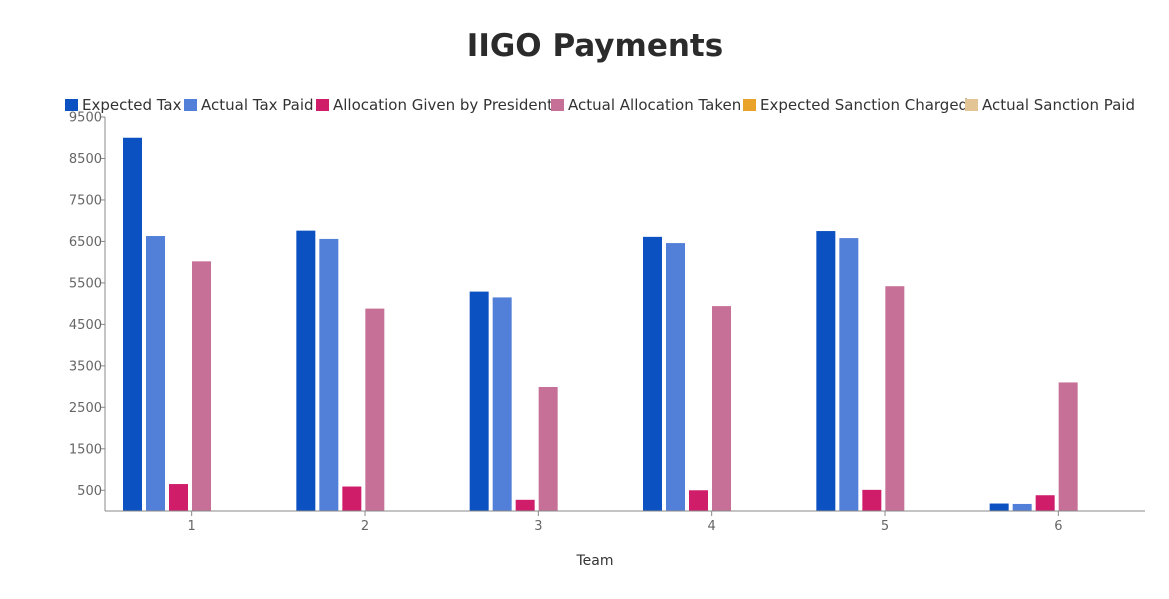  What do you see at coordinates (594, 561) in the screenshot?
I see `x-axis-label: Team` at bounding box center [594, 561].